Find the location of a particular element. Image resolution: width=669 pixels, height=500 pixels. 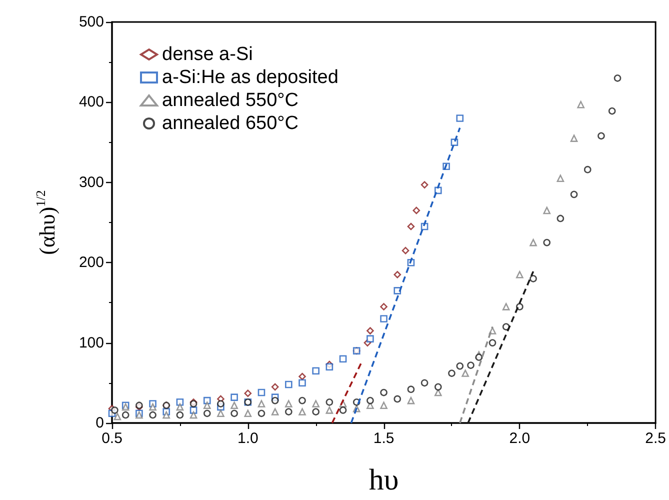

y-tick-label: 500 is located at coordinates (91, 22).